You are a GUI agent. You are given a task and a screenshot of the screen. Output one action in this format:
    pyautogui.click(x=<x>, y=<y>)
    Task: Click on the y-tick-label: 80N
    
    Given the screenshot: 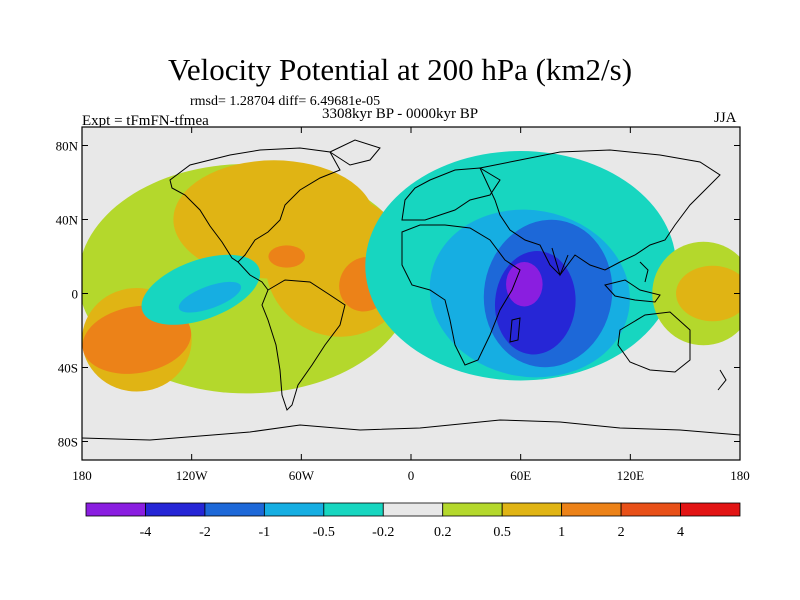 What is the action you would take?
    pyautogui.click(x=67, y=146)
    